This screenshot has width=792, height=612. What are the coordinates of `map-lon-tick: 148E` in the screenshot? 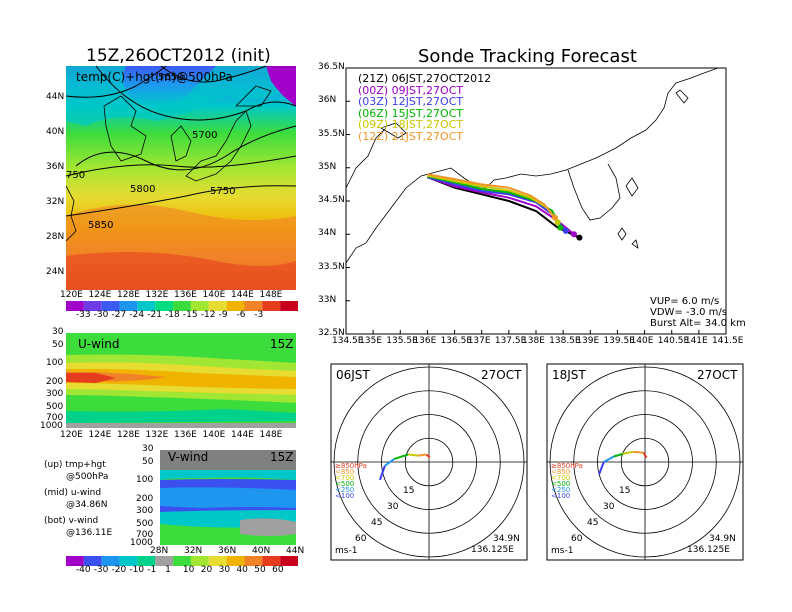 It's located at (271, 295).